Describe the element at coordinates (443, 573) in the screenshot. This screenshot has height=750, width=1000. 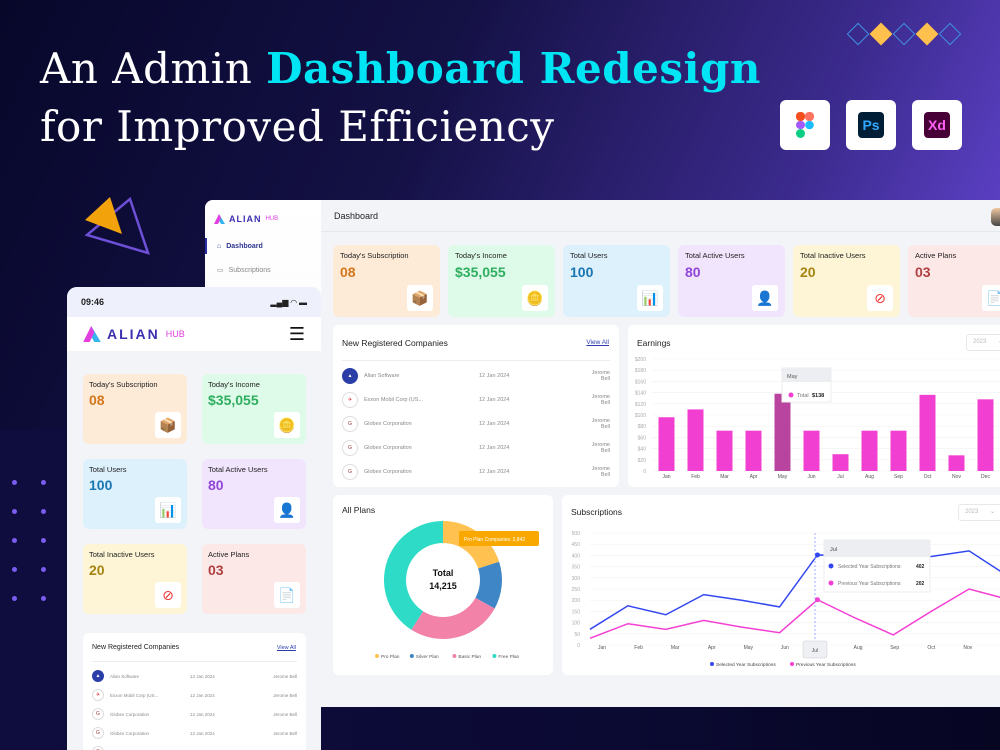
I see `svg-text: Total` at that location.